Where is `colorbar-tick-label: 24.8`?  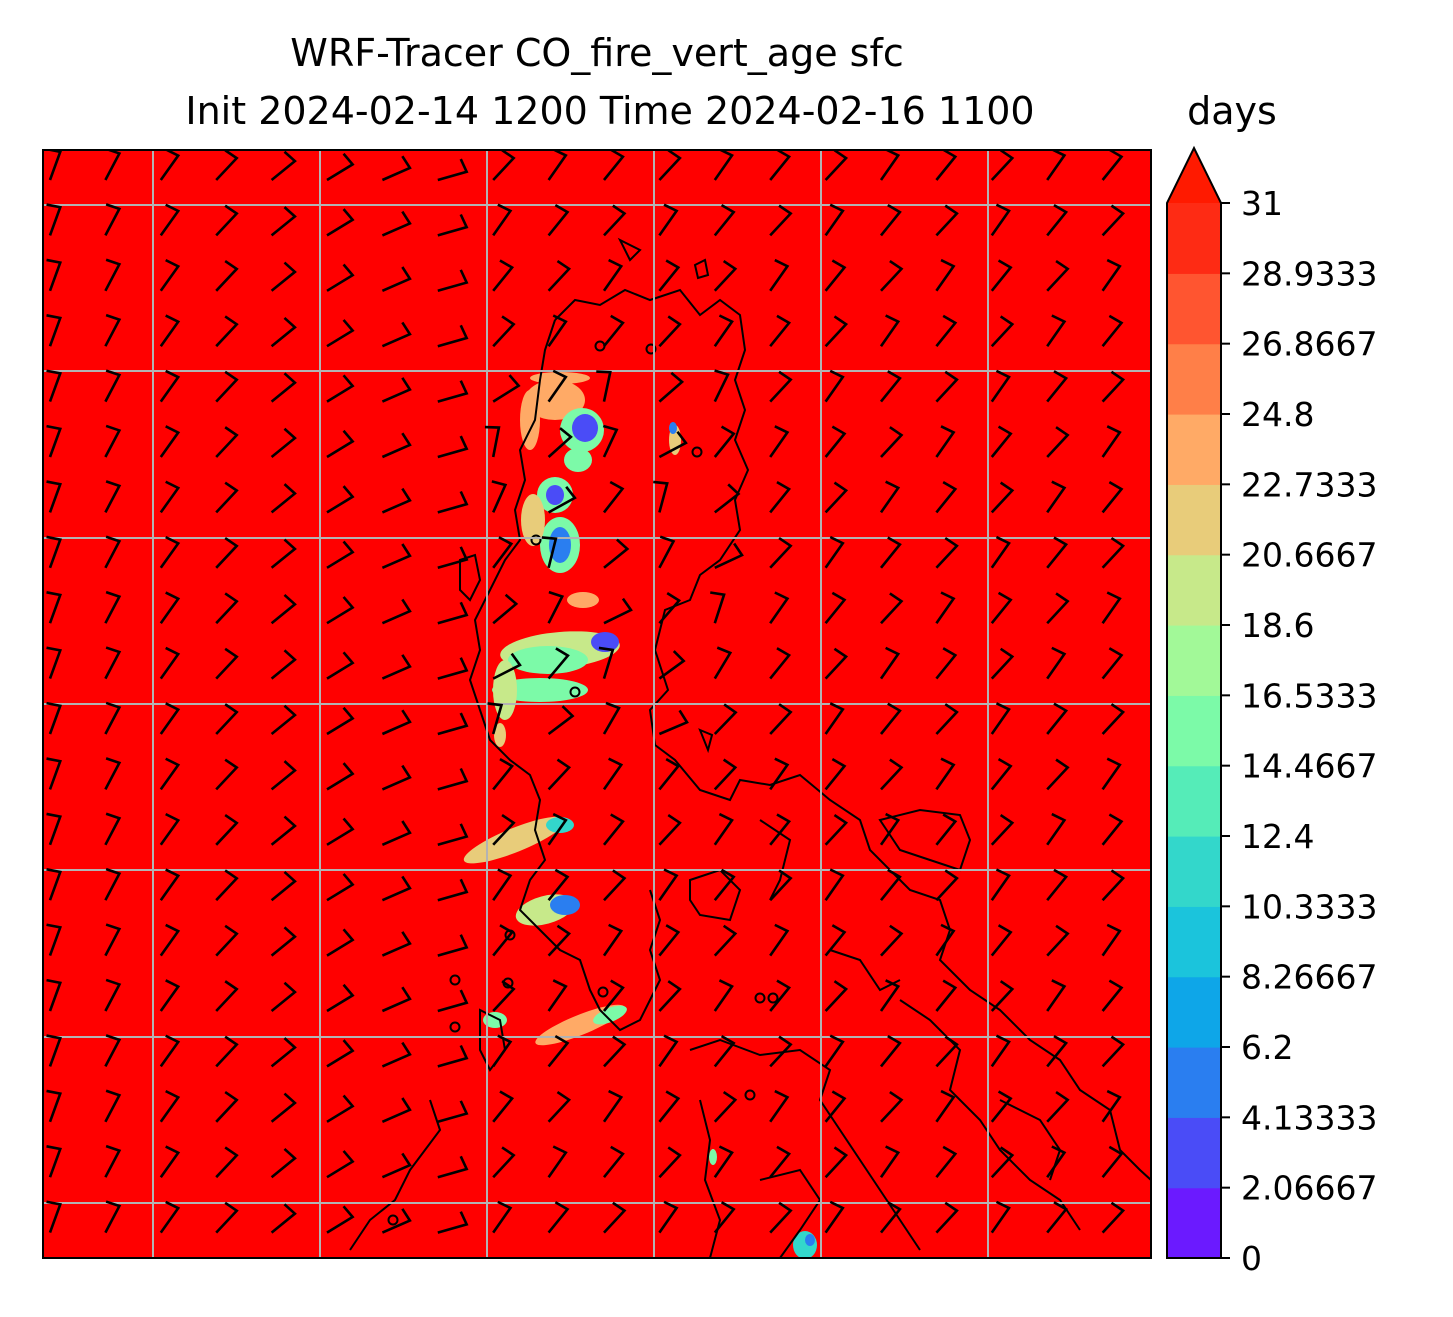
colorbar-tick-label: 24.8 is located at coordinates (1277, 414).